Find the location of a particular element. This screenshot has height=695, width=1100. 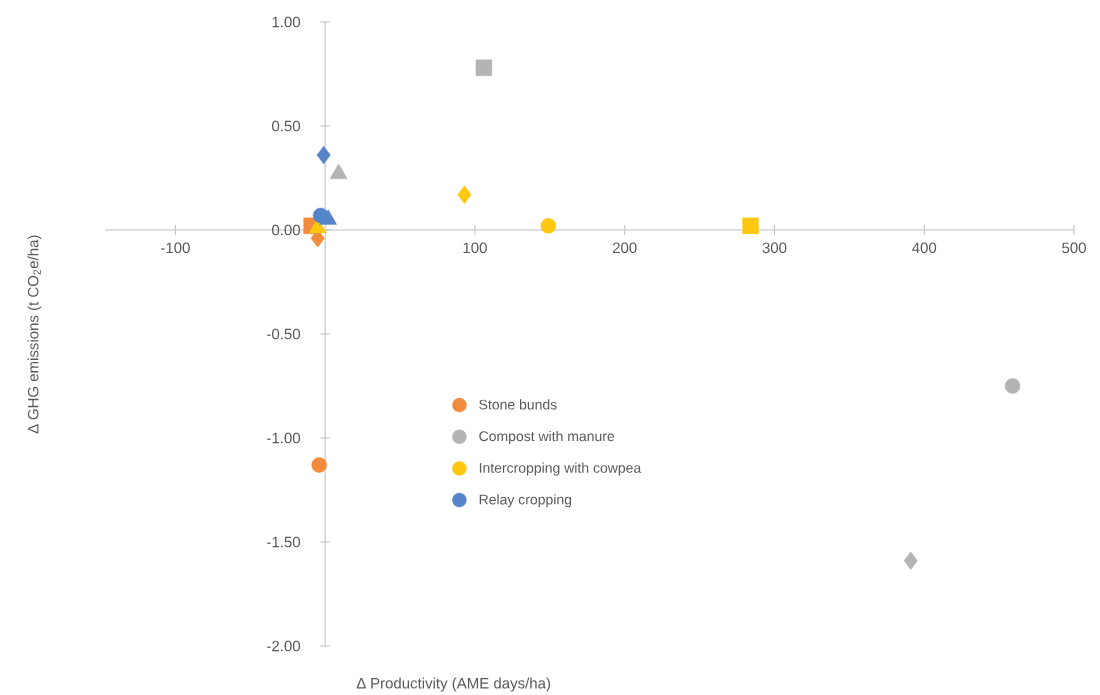

legend-label: Stone bunds is located at coordinates (518, 404).